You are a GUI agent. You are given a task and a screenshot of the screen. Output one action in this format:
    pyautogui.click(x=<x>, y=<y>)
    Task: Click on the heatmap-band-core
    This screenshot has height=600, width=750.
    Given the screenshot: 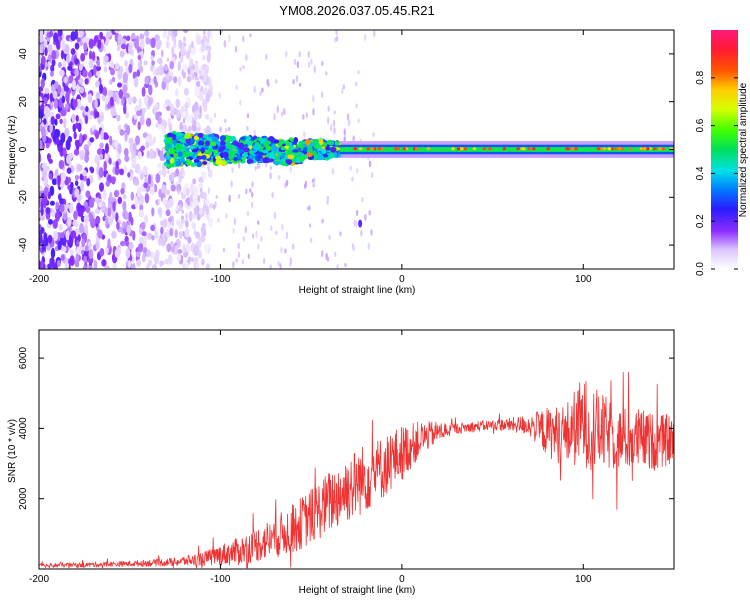 What is the action you would take?
    pyautogui.click(x=506, y=149)
    